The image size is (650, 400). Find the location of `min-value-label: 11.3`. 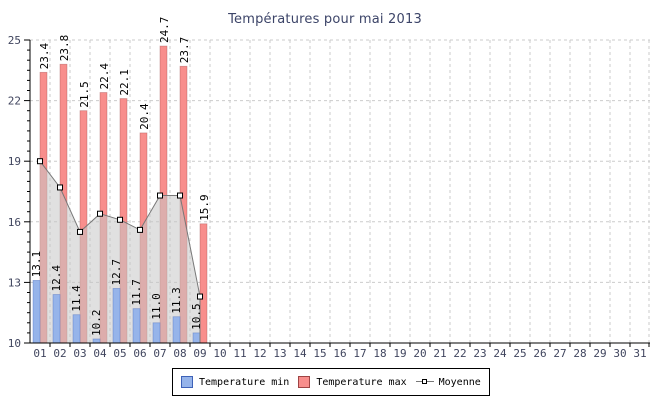

min-value-label: 11.3 is located at coordinates (176, 300).